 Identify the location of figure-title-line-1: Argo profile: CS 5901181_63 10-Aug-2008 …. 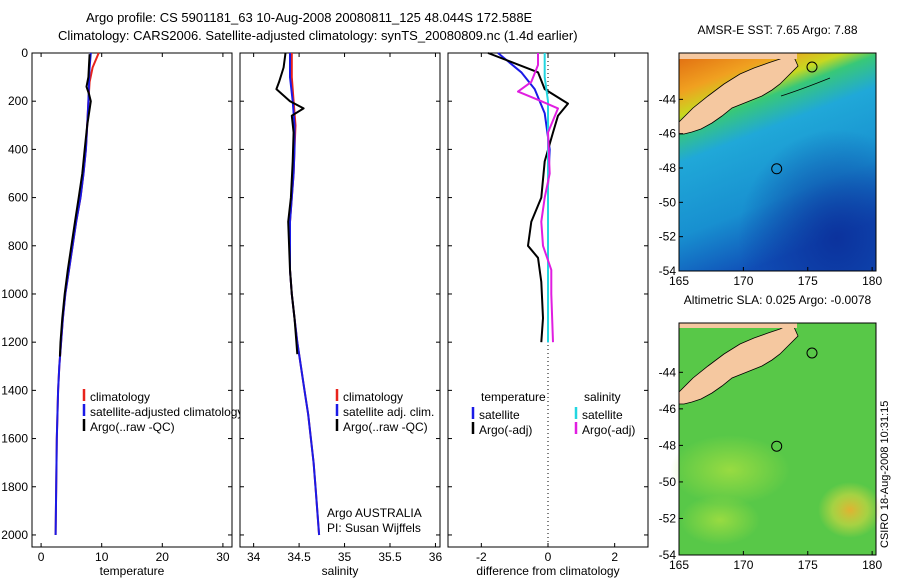
(309, 17).